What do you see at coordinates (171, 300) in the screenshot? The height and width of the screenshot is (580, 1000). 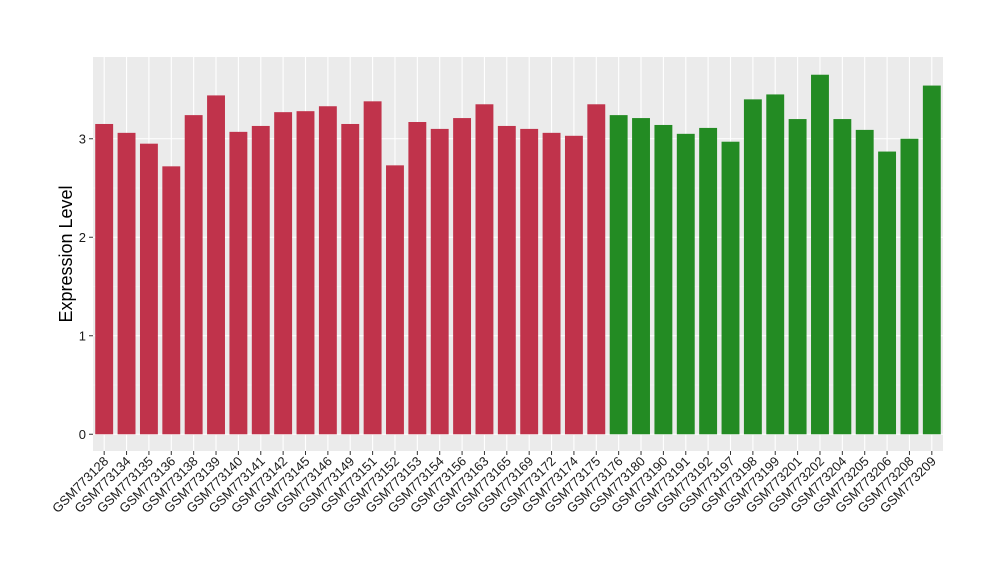 I see `bar-GSM773136` at bounding box center [171, 300].